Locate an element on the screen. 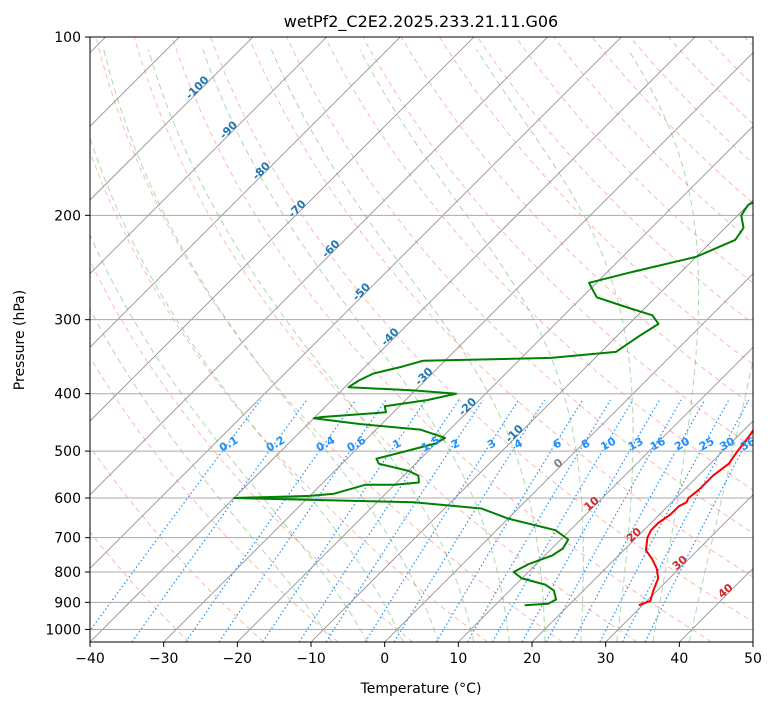 This screenshot has height=708, width=775. mixing-ratio-label: 8 is located at coordinates (585, 444).